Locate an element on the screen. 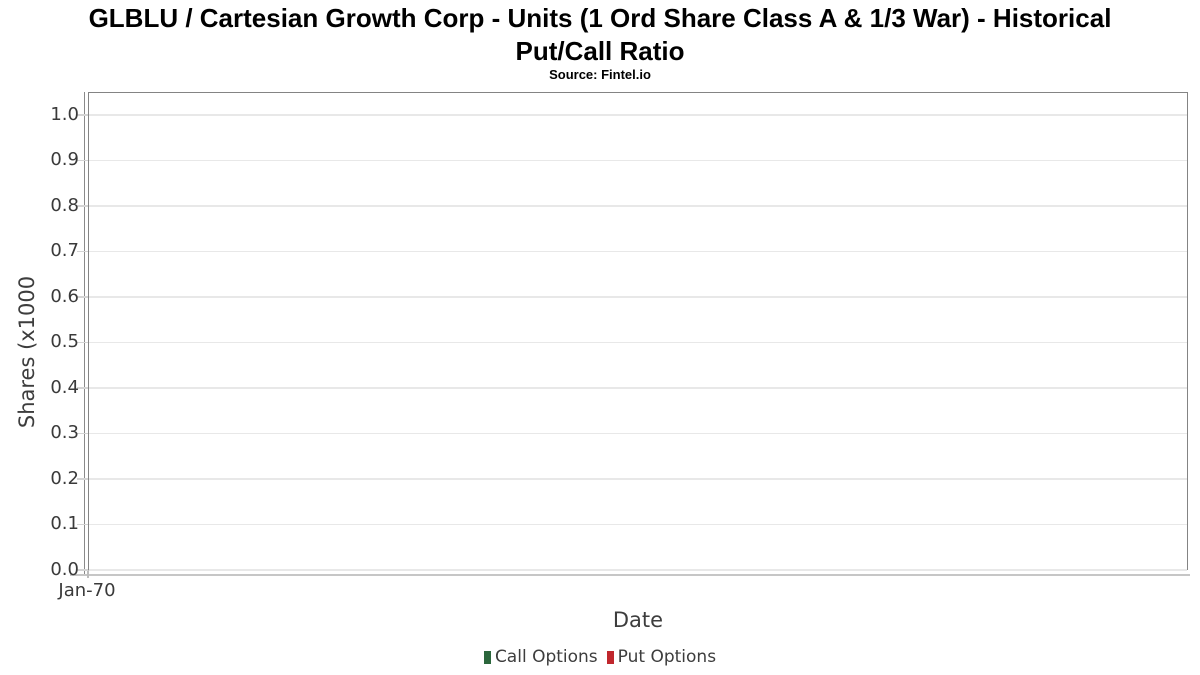 This screenshot has height=675, width=1200. y-tick-mark-0.6 is located at coordinates (82, 297).